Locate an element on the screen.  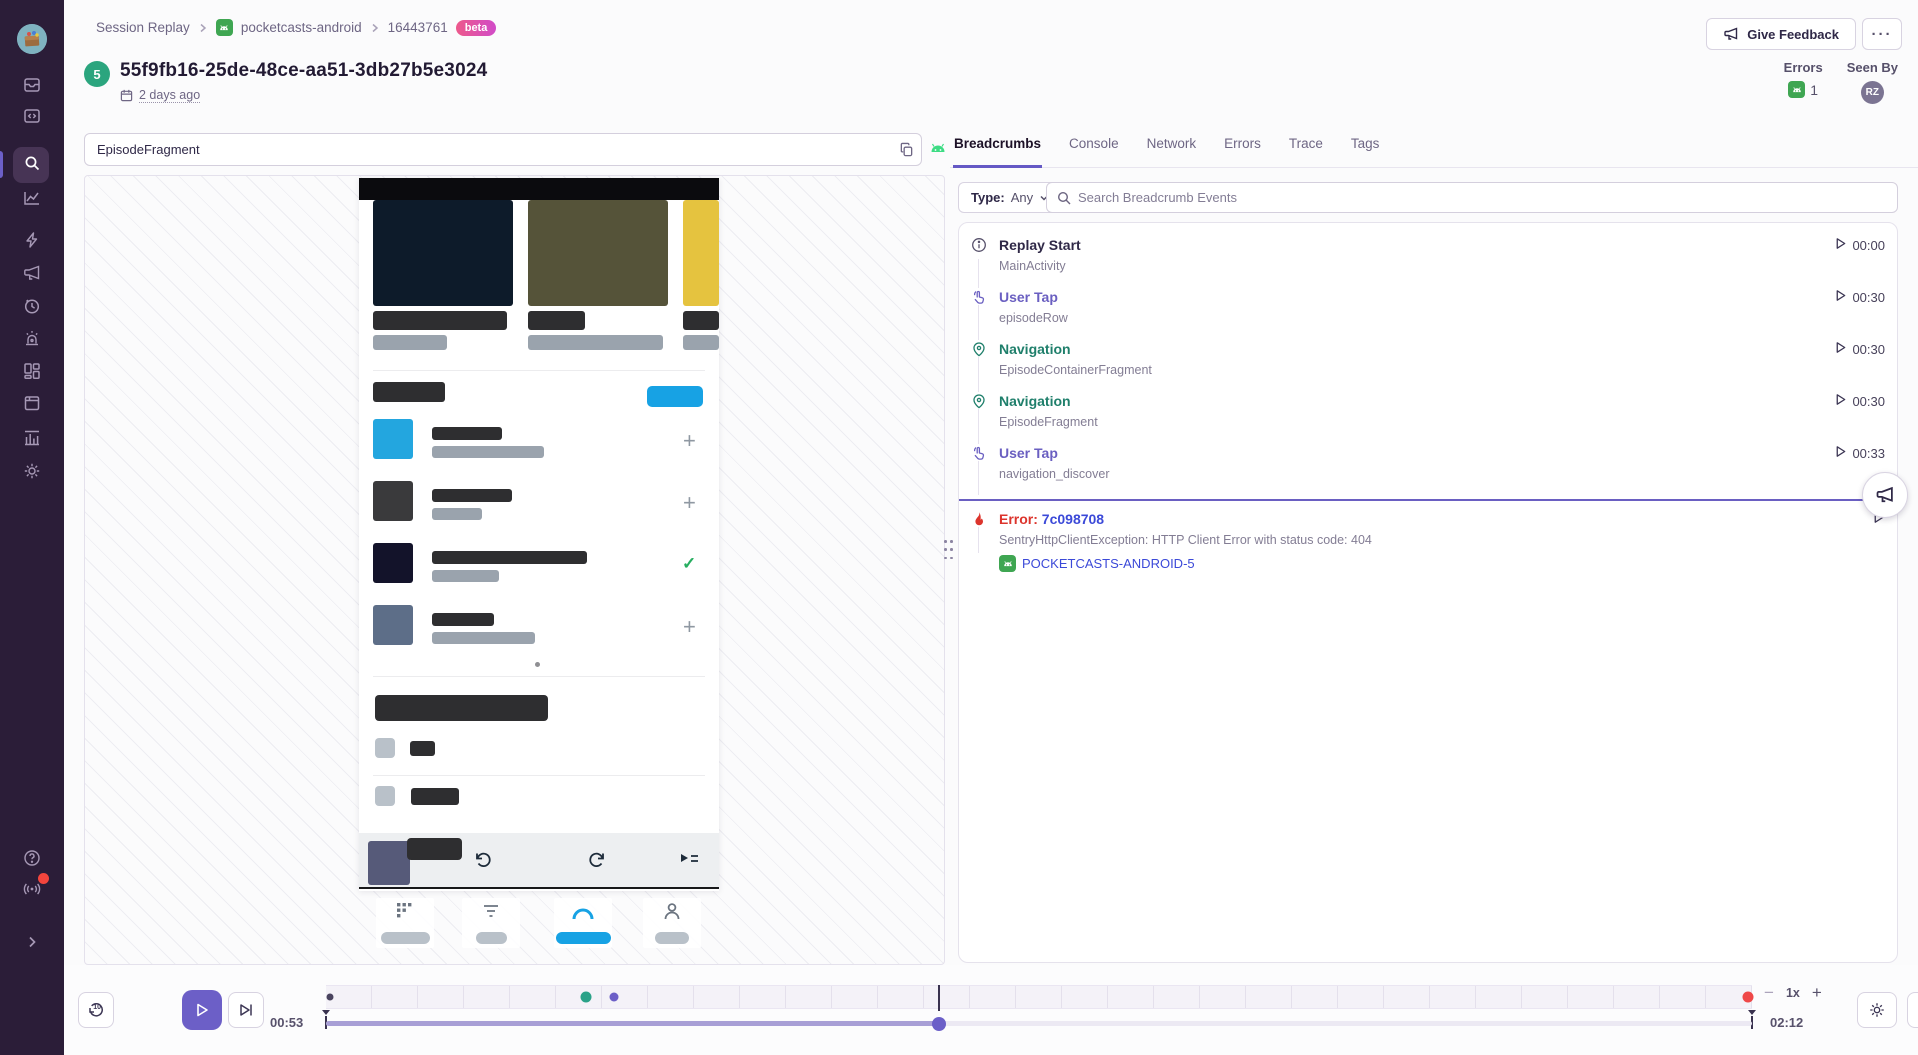
marker-error is located at coordinates (1748, 997).